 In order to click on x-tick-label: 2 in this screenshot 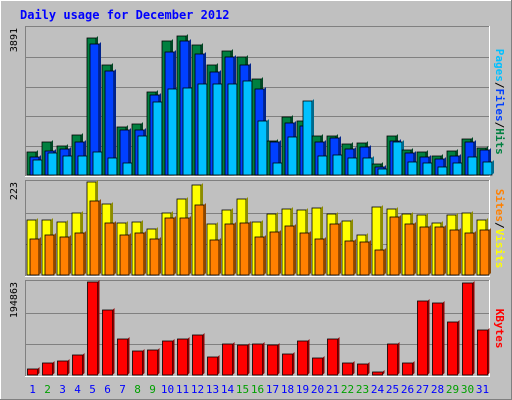, I will do `click(47, 389)`.